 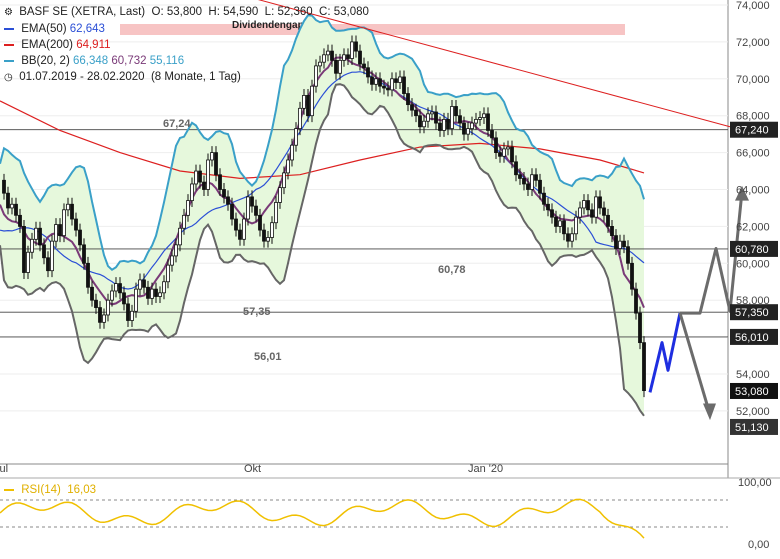 What do you see at coordinates (177, 12) in the screenshot?
I see `open-value: O: 53,800` at bounding box center [177, 12].